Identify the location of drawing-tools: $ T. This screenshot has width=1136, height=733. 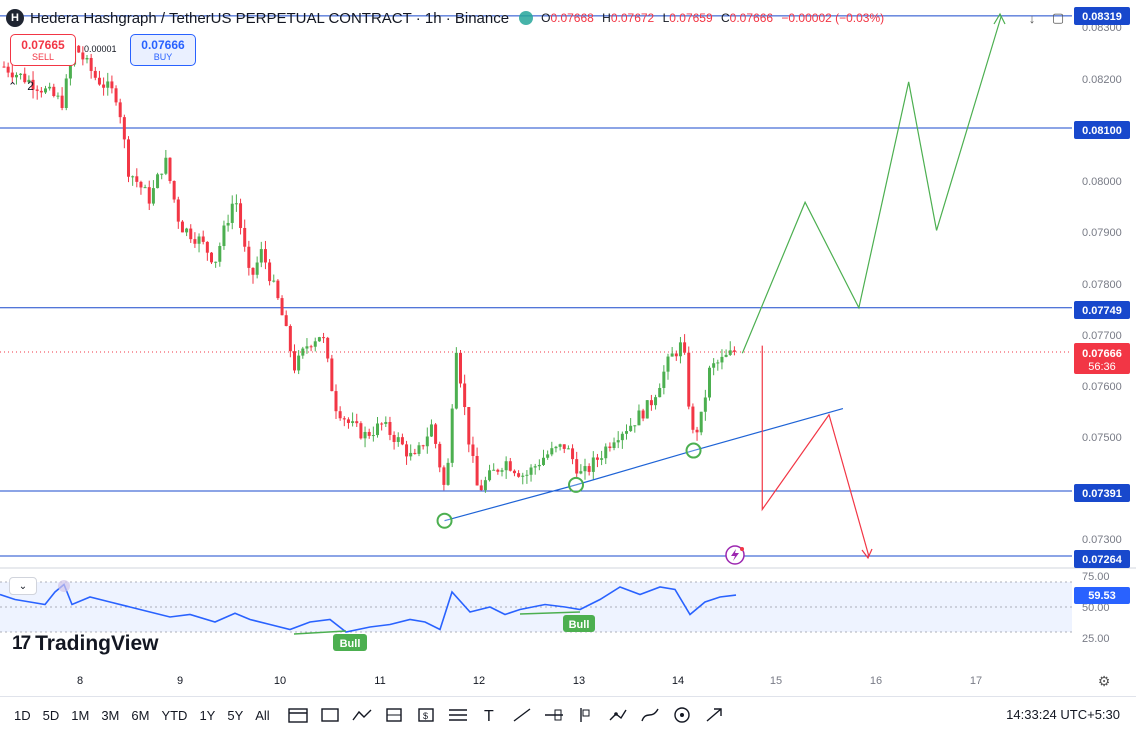
(506, 715).